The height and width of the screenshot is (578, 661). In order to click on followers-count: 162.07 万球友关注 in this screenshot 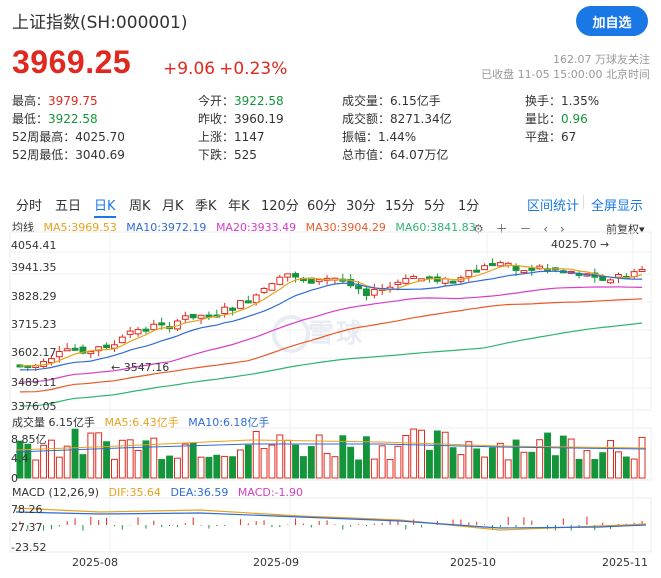, I will do `click(601, 59)`.